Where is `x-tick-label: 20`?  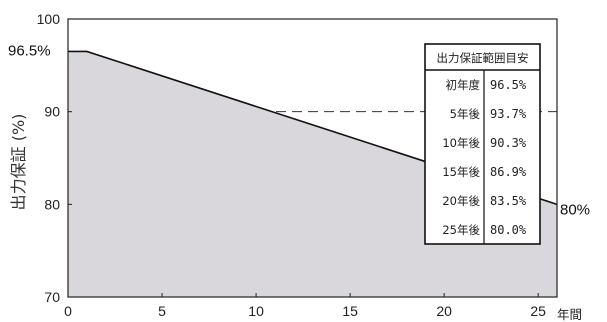
x-tick-label: 20 is located at coordinates (444, 311).